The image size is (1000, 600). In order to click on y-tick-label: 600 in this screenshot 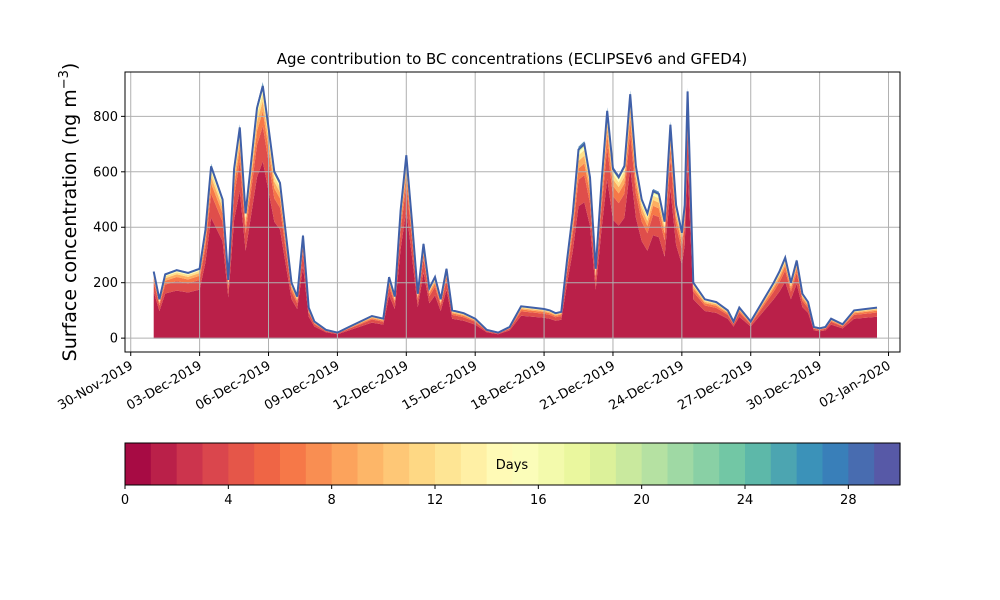, I will do `click(105, 172)`.